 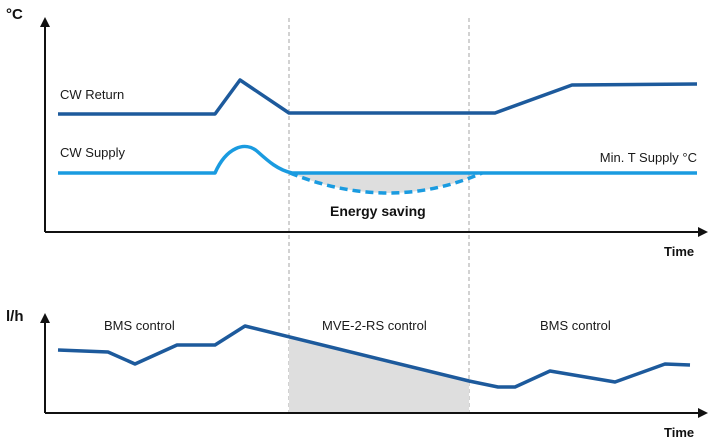 What do you see at coordinates (93, 152) in the screenshot?
I see `cw-supply-label: CW Supply` at bounding box center [93, 152].